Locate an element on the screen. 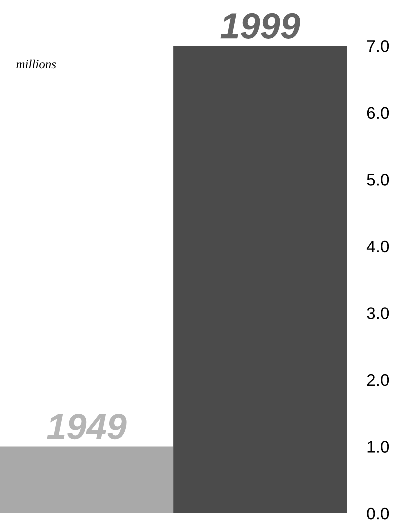 This screenshot has width=406, height=524. x-tick-label: 1999 is located at coordinates (260, 26).